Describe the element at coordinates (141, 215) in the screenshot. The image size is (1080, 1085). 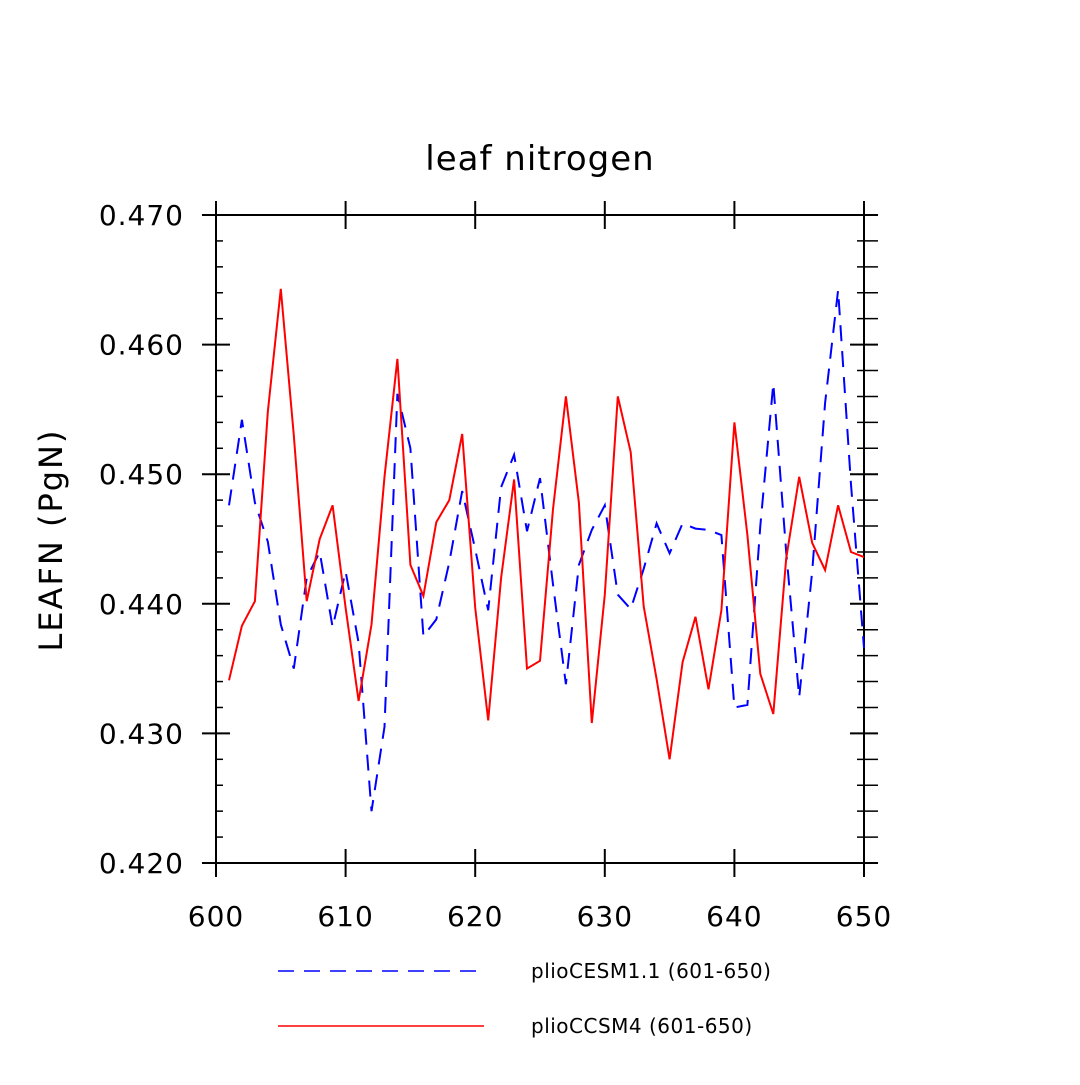
I see `y-tick-label: 0.470` at that location.